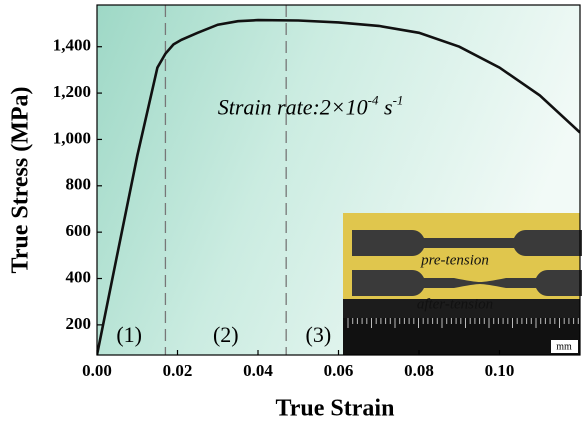 This screenshot has height=426, width=582. I want to click on x-tick-label: 0.00, so click(97, 370).